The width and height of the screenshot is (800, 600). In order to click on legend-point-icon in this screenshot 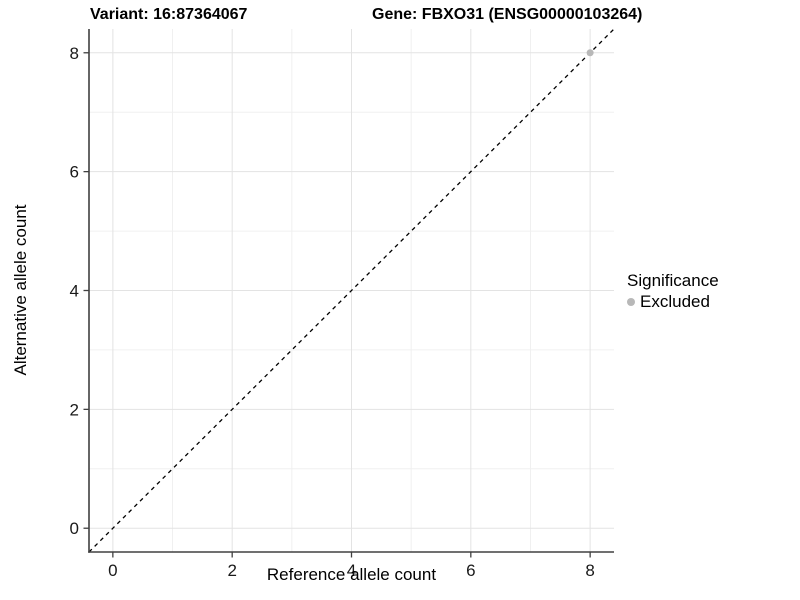, I will do `click(631, 302)`.